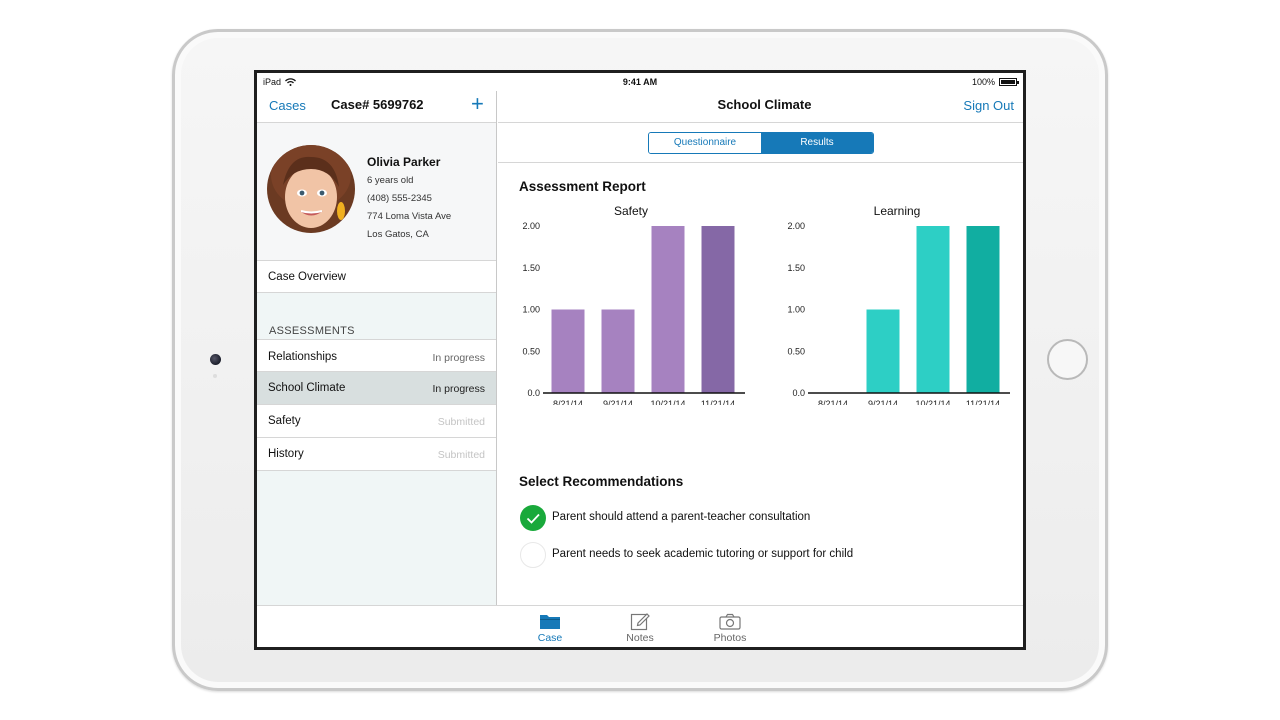  What do you see at coordinates (376, 355) in the screenshot?
I see `assessment-row-relationships: Relationships In progress` at bounding box center [376, 355].